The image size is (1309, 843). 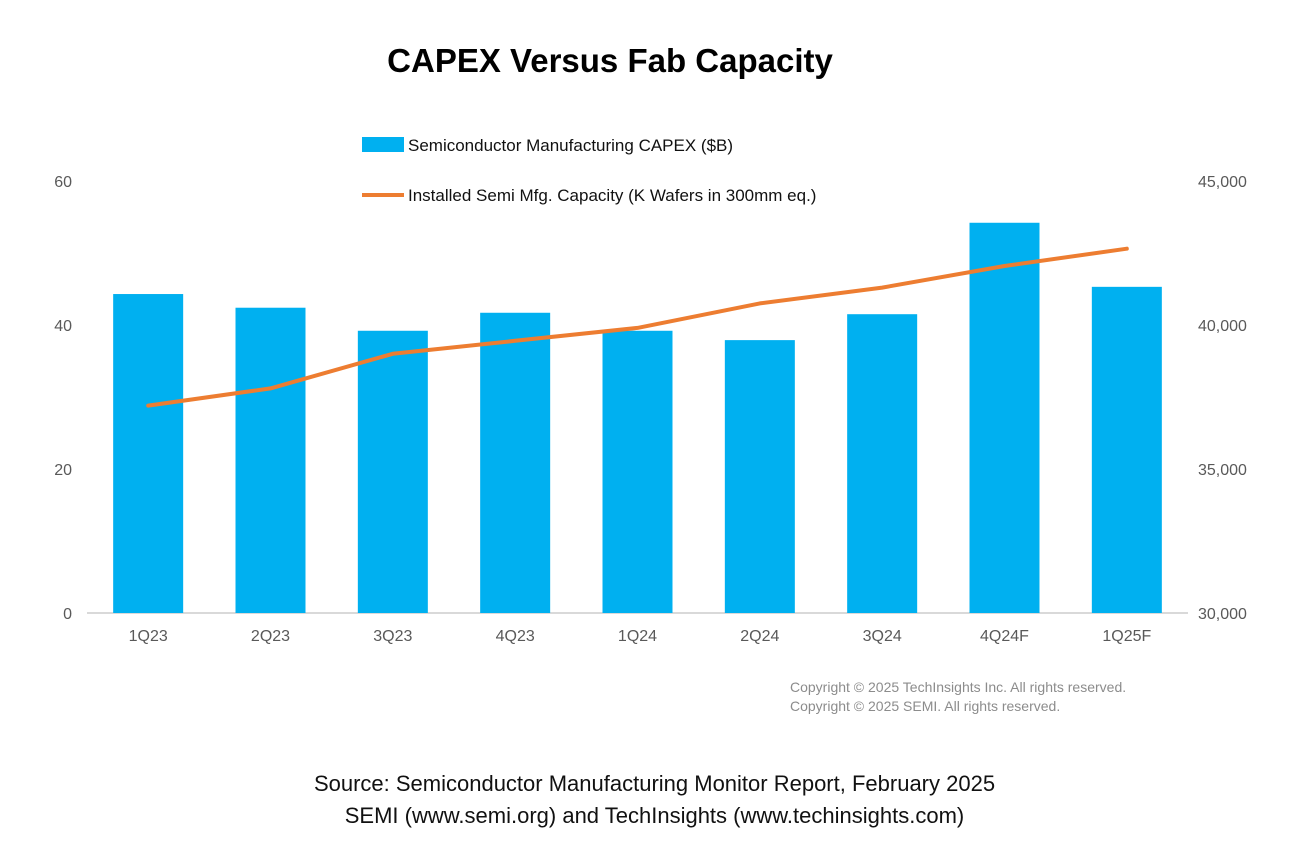 What do you see at coordinates (383, 144) in the screenshot?
I see `legend-swatch-capex` at bounding box center [383, 144].